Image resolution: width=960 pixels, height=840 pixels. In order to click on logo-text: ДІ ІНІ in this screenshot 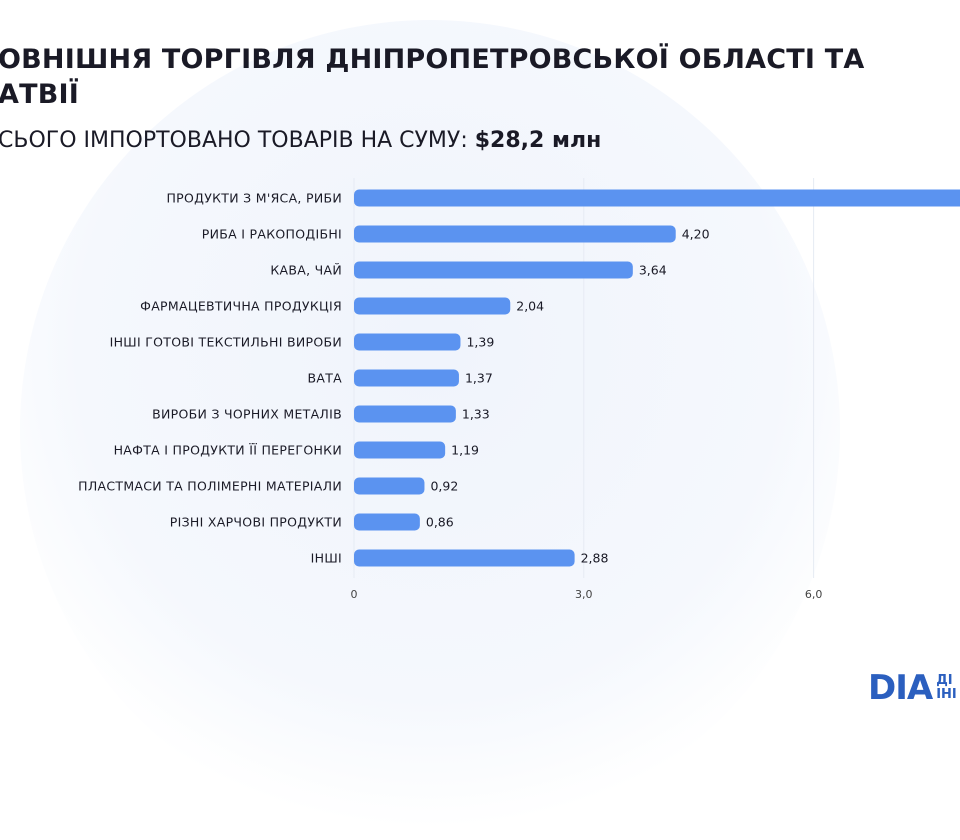, I will do `click(946, 687)`.